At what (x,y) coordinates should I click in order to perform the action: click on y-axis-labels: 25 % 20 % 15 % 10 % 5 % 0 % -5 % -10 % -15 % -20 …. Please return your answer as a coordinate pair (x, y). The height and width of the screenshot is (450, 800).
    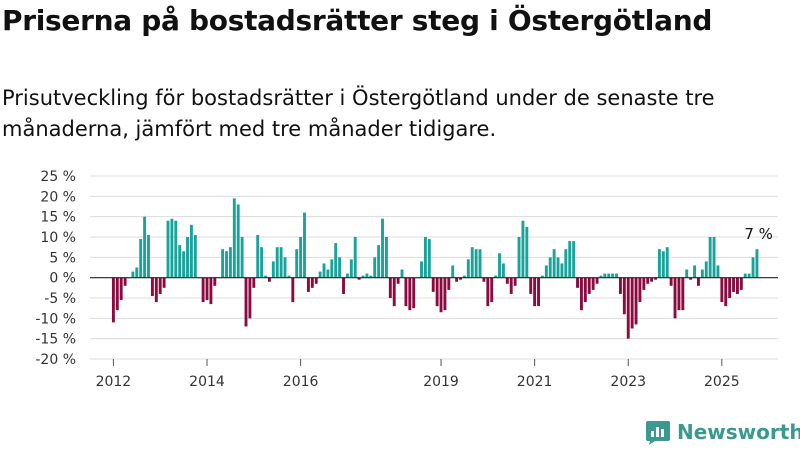
    Looking at the image, I should click on (55, 268).